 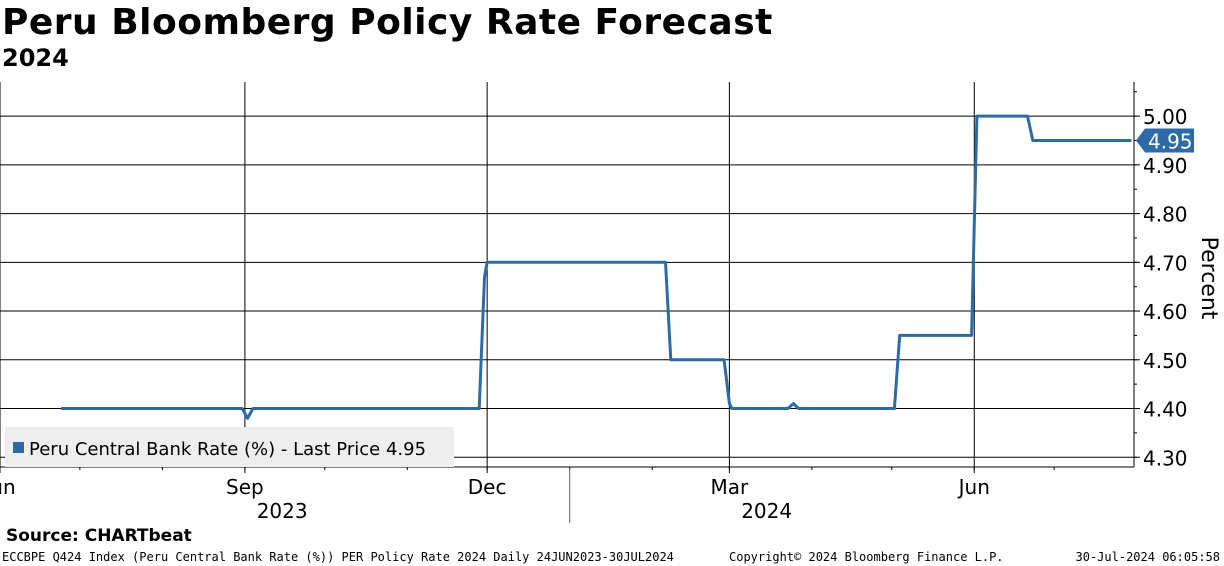 I want to click on x-tick-label: Dec, so click(x=487, y=487).